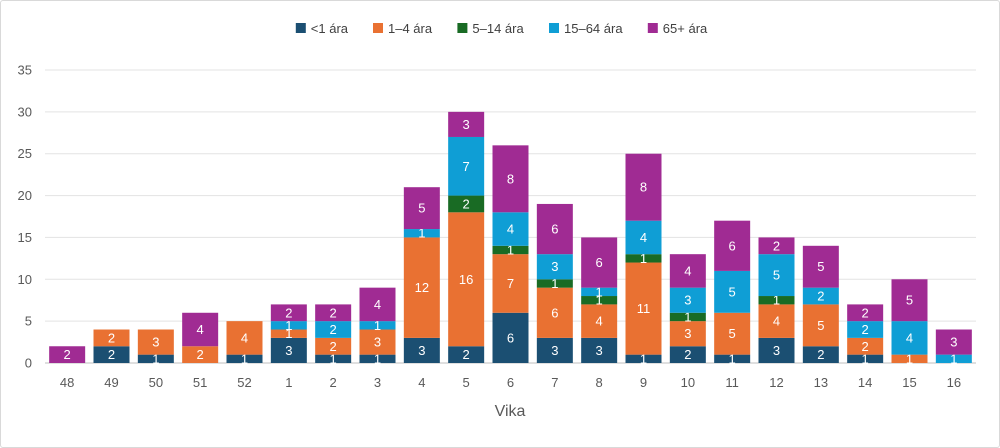  I want to click on y-tick-label: 15, so click(25, 237).